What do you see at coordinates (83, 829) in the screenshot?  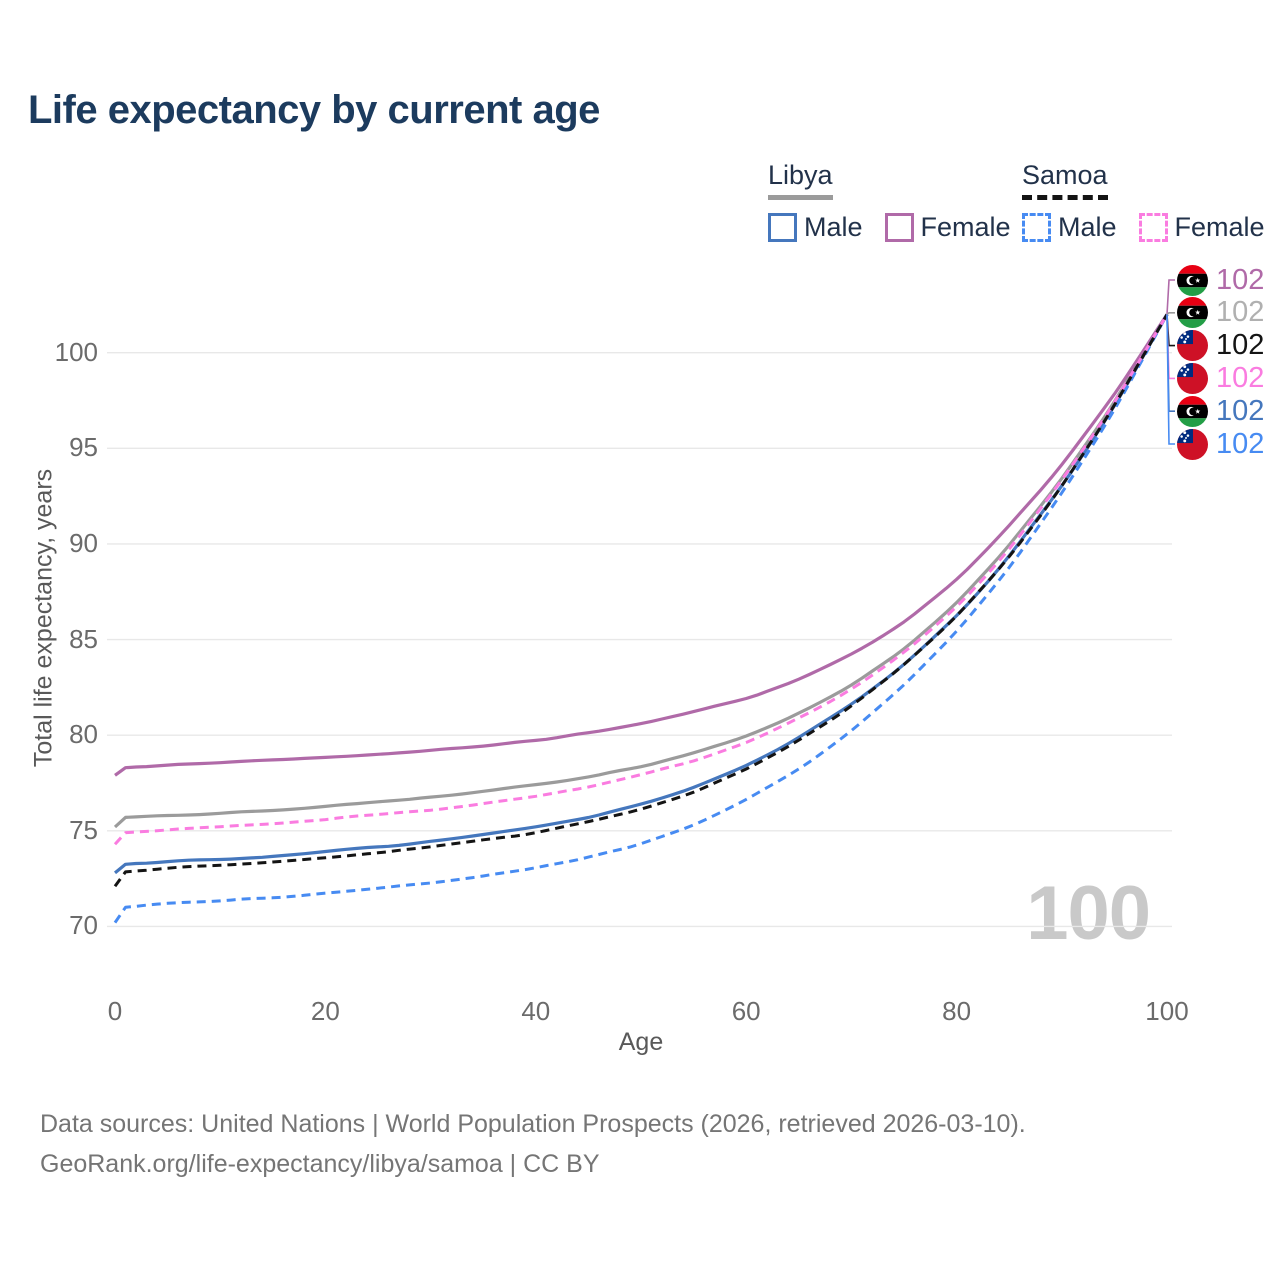 I see `y-axis-tick-label: 75` at bounding box center [83, 829].